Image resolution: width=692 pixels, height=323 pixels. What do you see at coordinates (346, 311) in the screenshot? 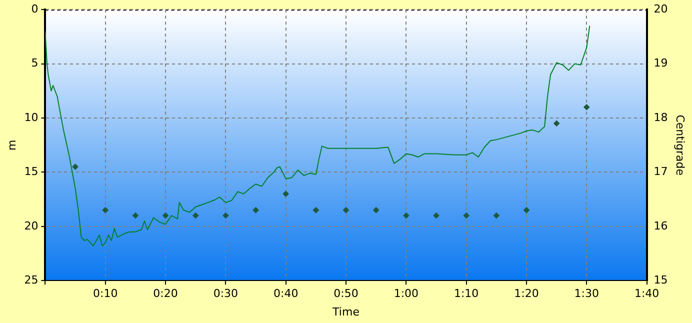
I see `x-axis-title: Time` at bounding box center [346, 311].